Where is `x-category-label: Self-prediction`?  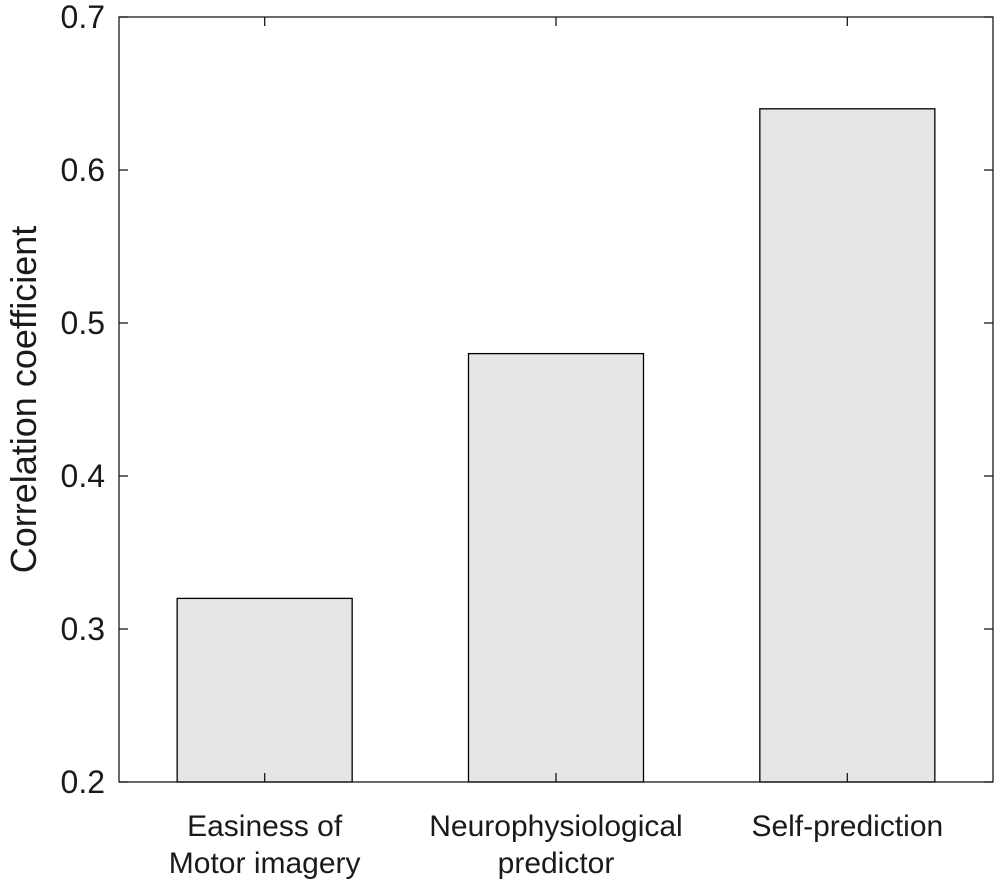 x-category-label: Self-prediction is located at coordinates (847, 826).